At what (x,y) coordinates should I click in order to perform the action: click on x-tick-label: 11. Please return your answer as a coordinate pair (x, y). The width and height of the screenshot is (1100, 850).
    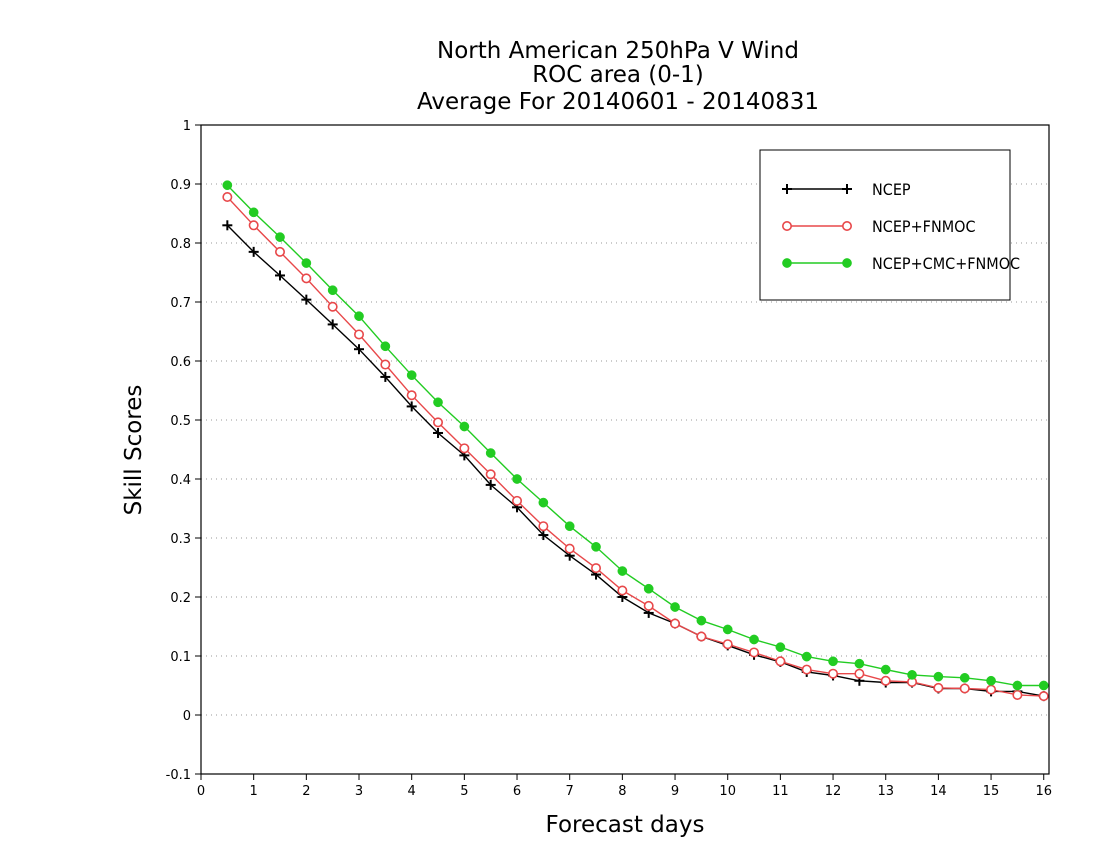
    Looking at the image, I should click on (780, 791).